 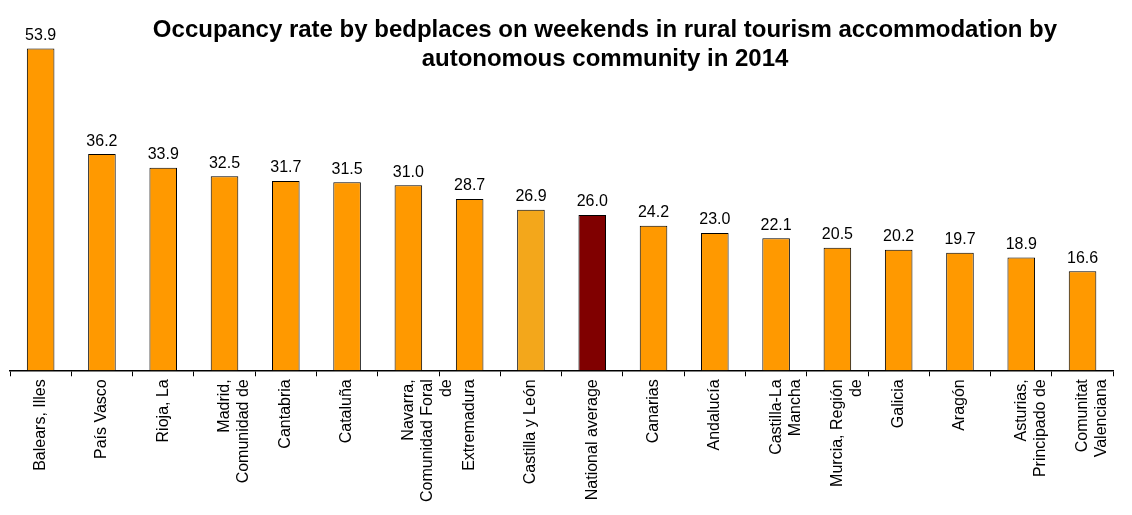 What do you see at coordinates (285, 414) in the screenshot?
I see `x-tick-label: Cantabria` at bounding box center [285, 414].